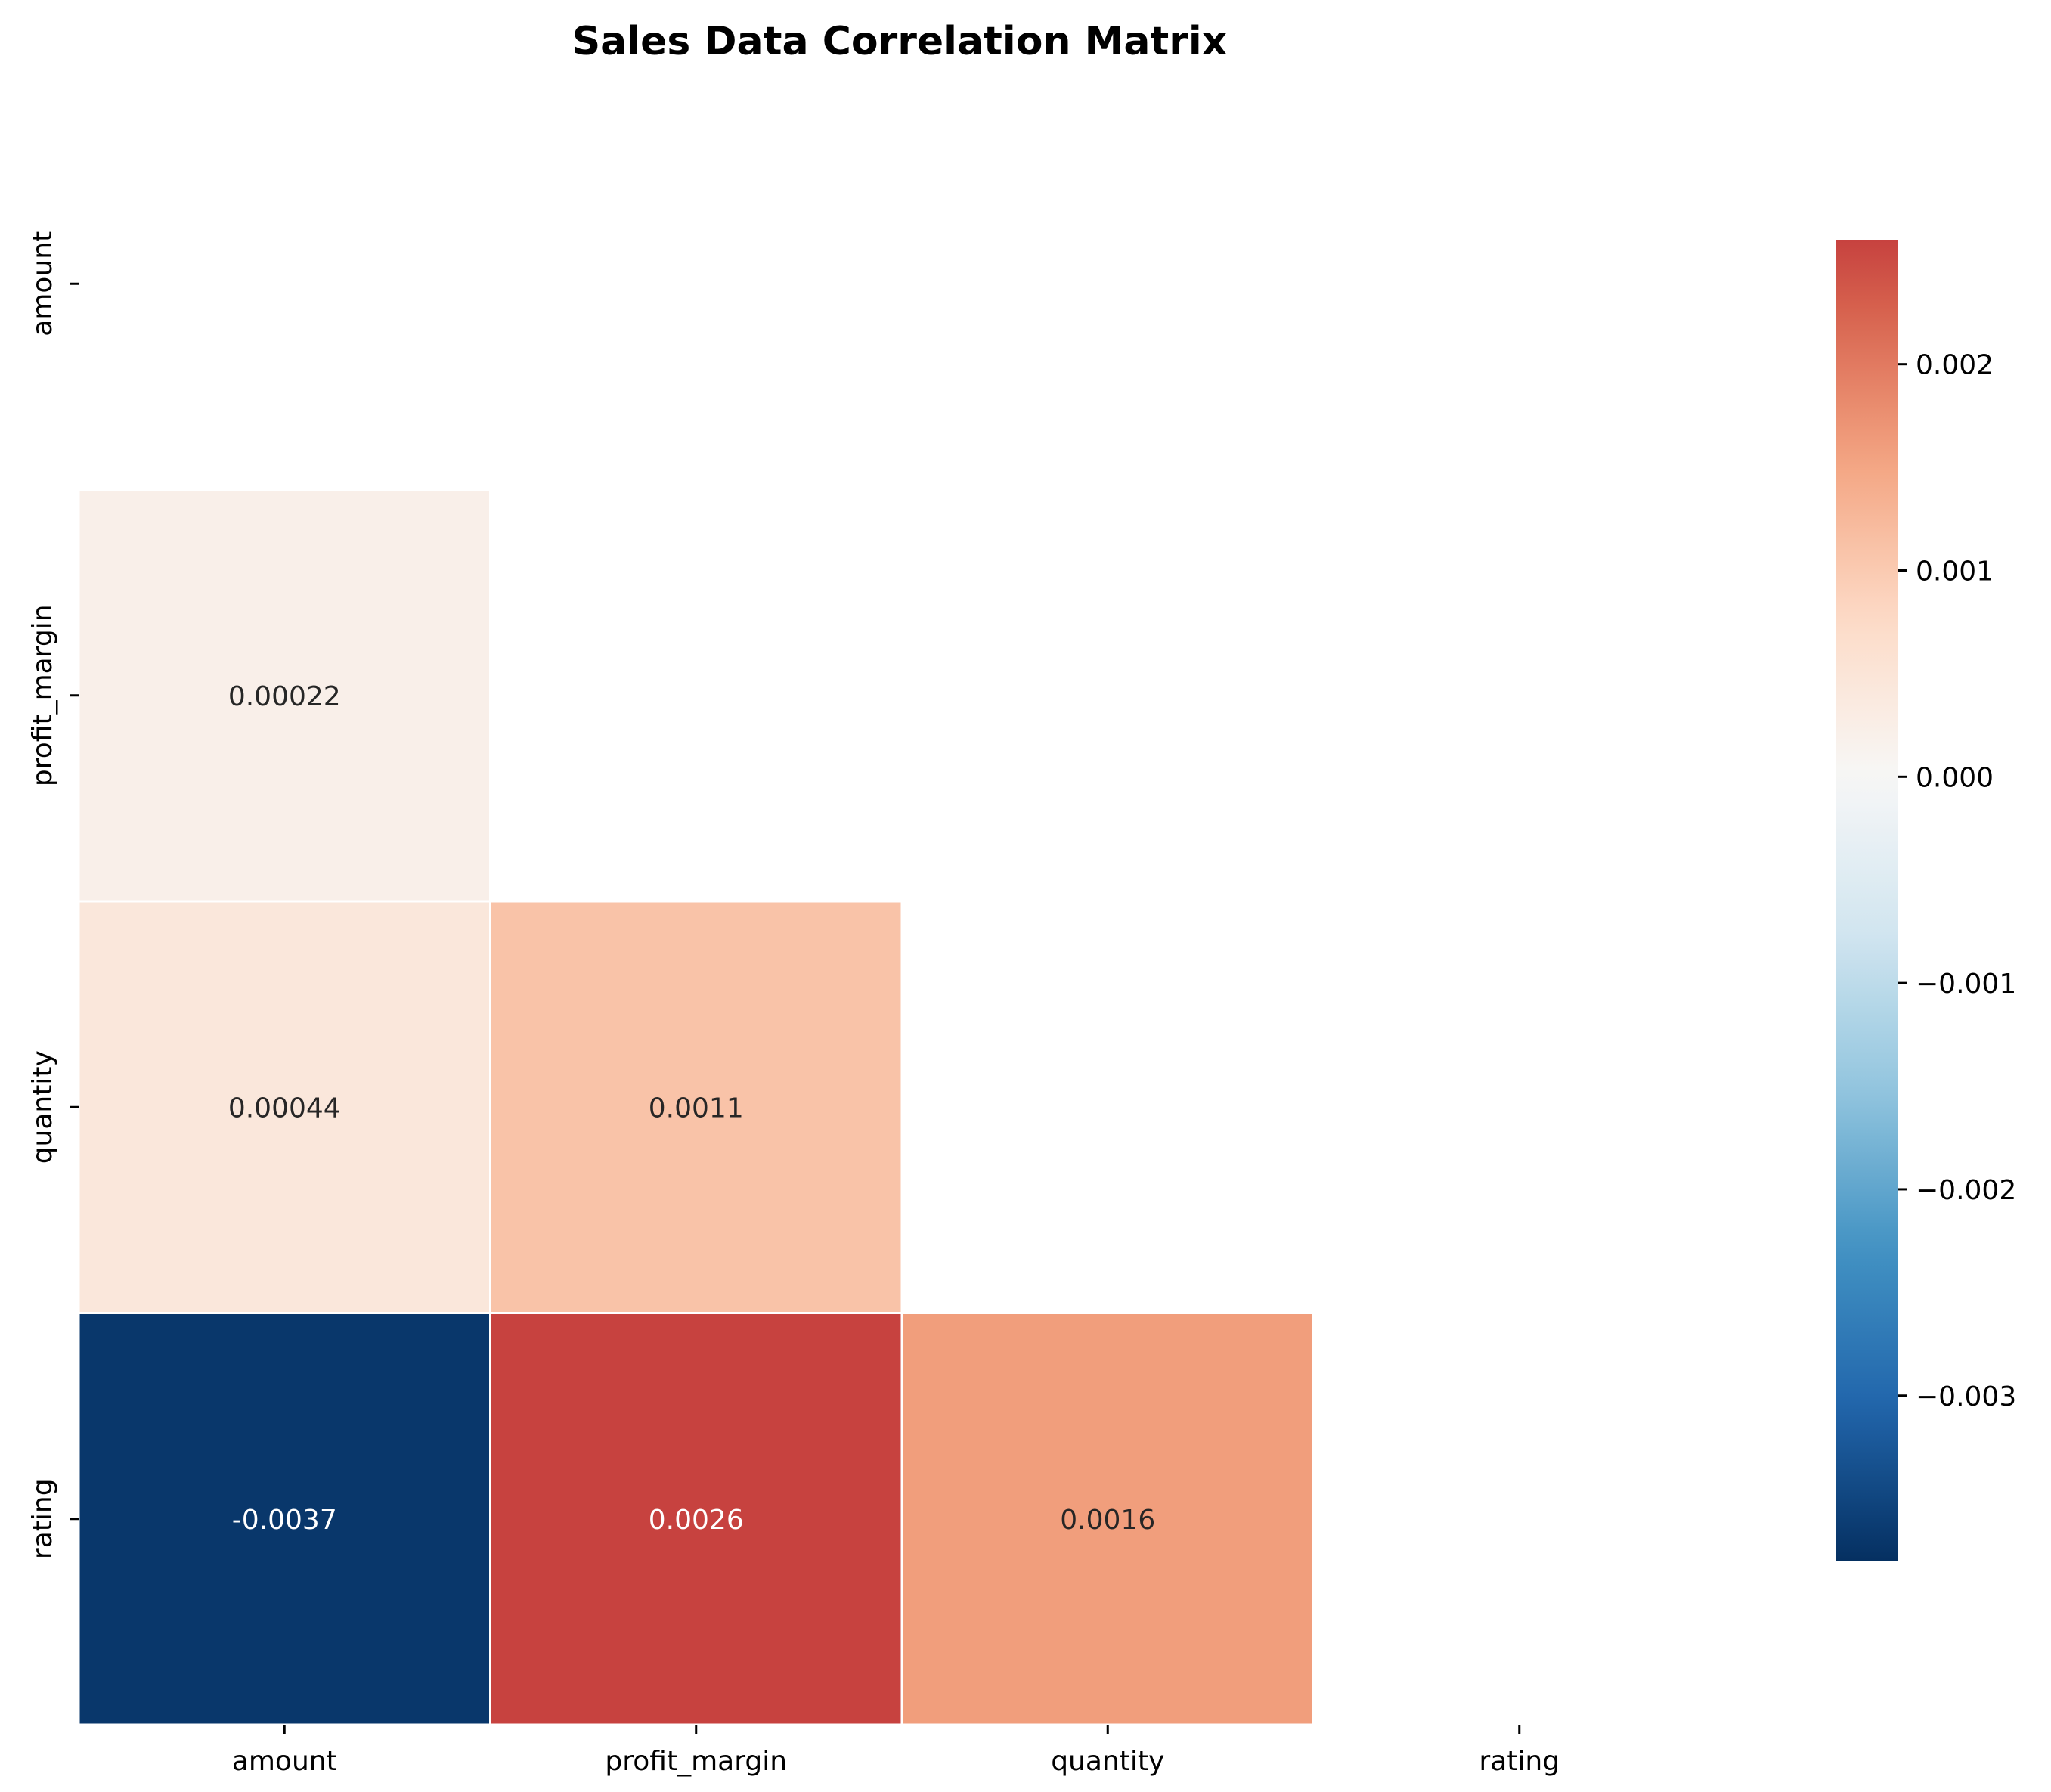 The image size is (2051, 1792). What do you see at coordinates (1519, 1761) in the screenshot?
I see `x-tick-label: rating` at bounding box center [1519, 1761].